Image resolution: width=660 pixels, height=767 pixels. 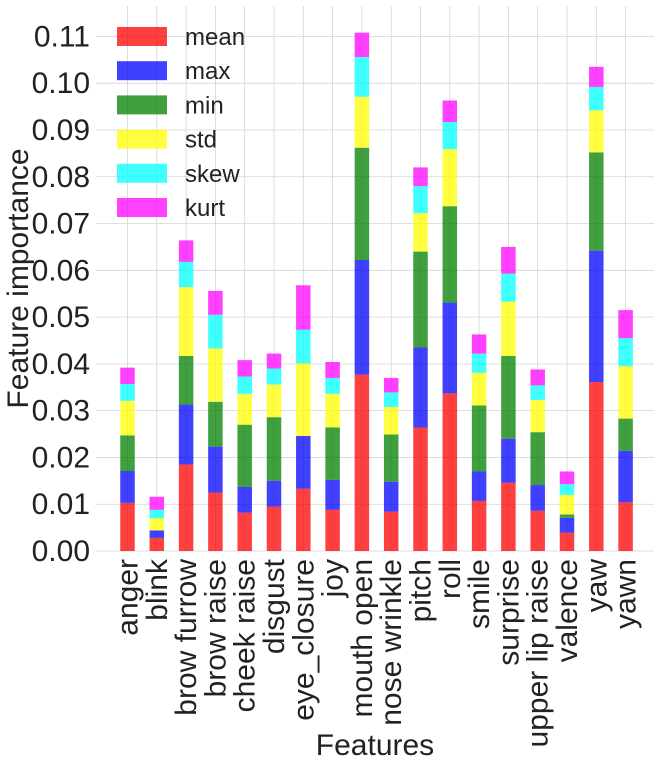 What do you see at coordinates (215, 37) in the screenshot?
I see `legend-label-mean: mean` at bounding box center [215, 37].